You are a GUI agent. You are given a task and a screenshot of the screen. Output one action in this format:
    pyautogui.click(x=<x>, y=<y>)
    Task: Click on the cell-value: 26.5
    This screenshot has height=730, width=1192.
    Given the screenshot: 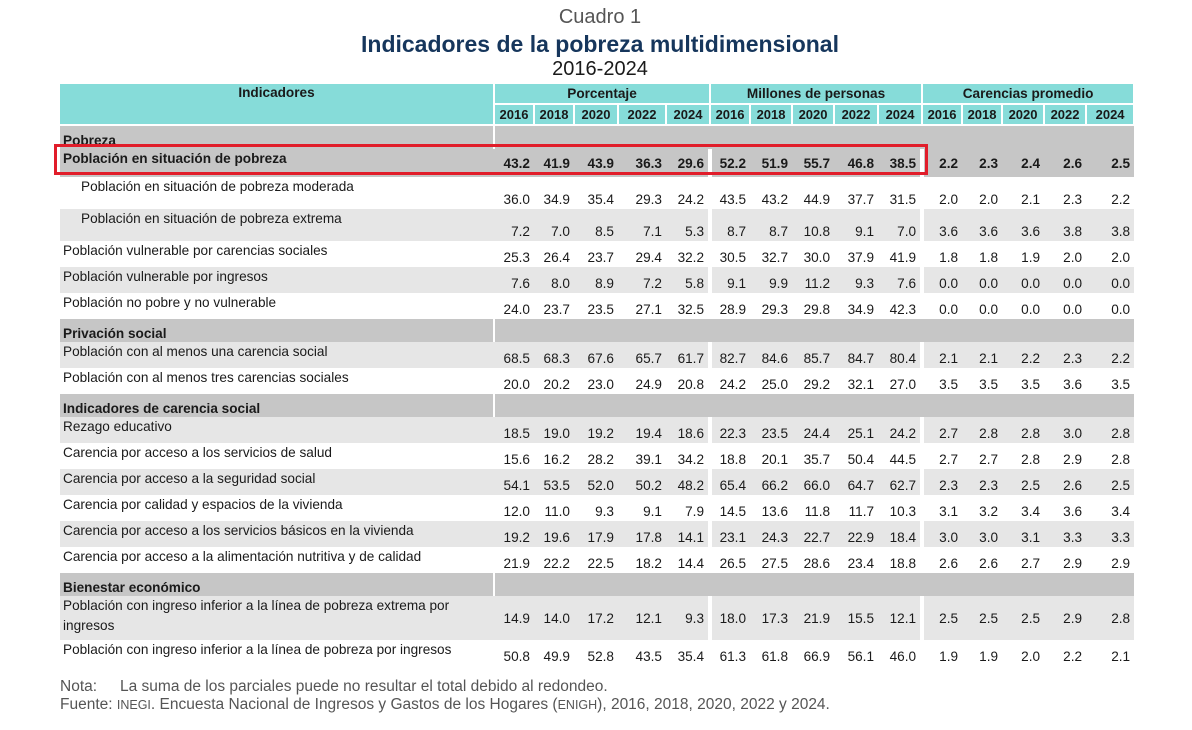 What is the action you would take?
    pyautogui.click(x=733, y=563)
    